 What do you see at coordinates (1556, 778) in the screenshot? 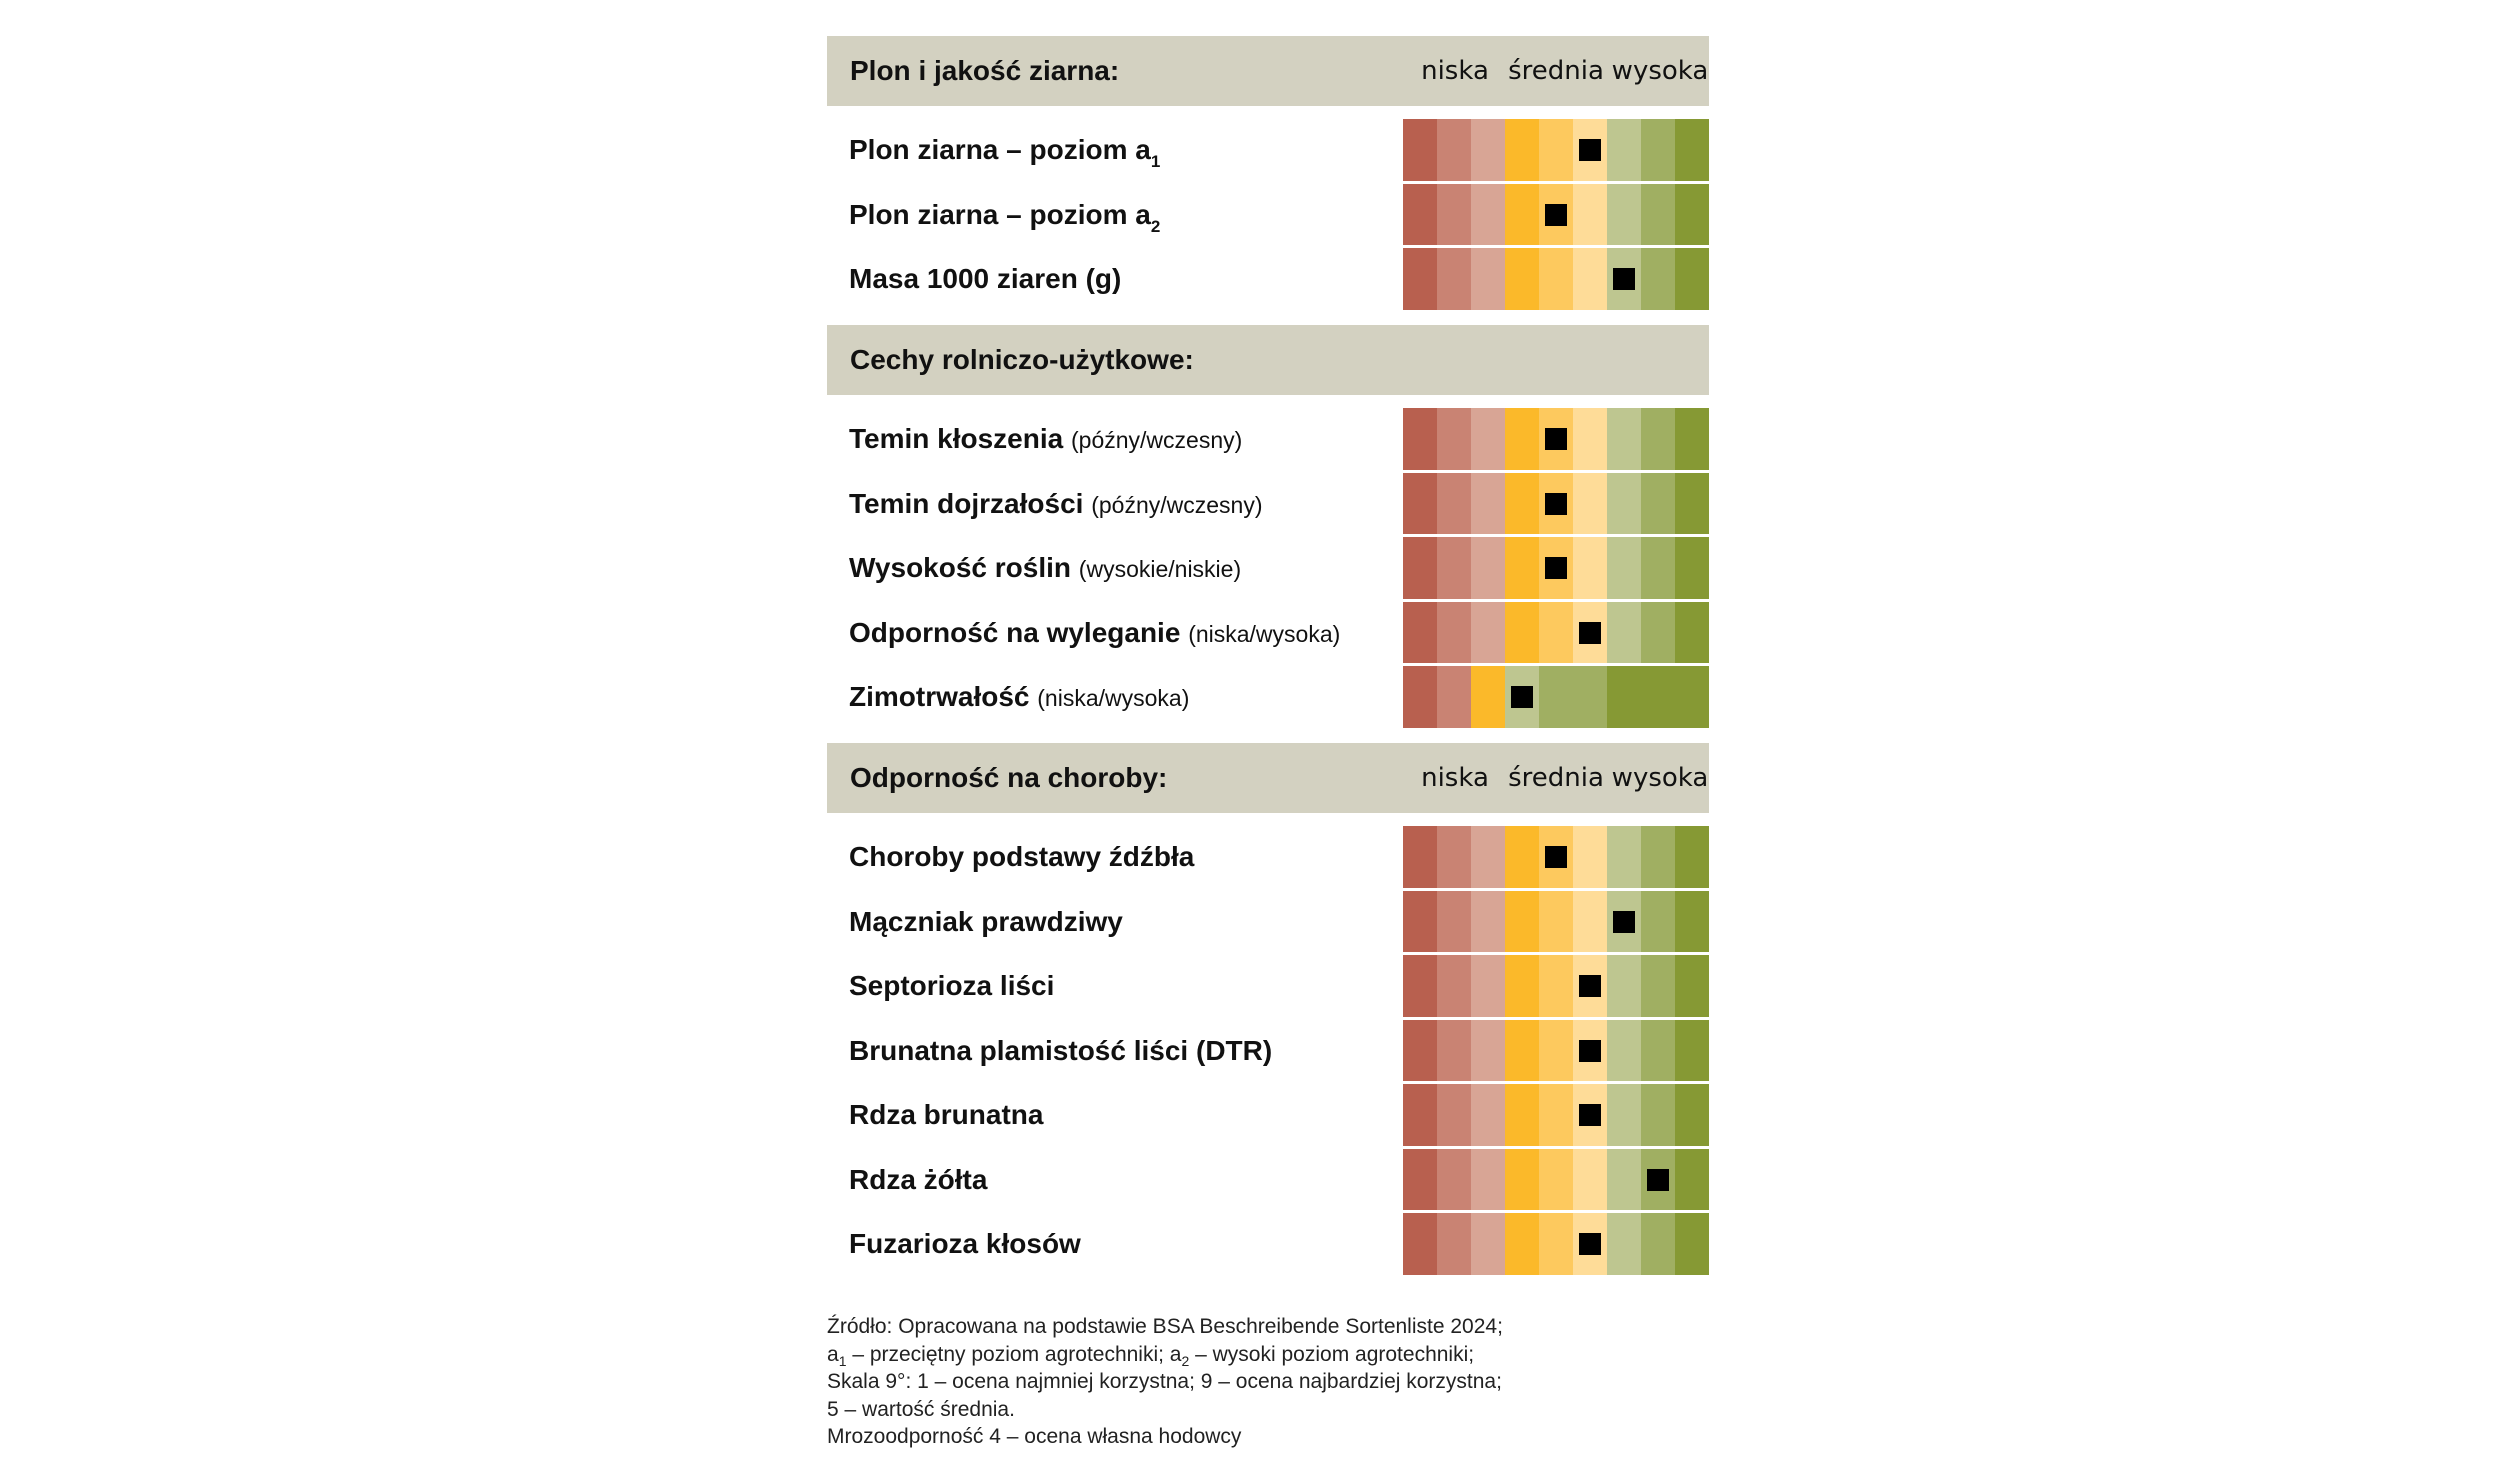
I see `scale-level-label: średnia` at bounding box center [1556, 778].